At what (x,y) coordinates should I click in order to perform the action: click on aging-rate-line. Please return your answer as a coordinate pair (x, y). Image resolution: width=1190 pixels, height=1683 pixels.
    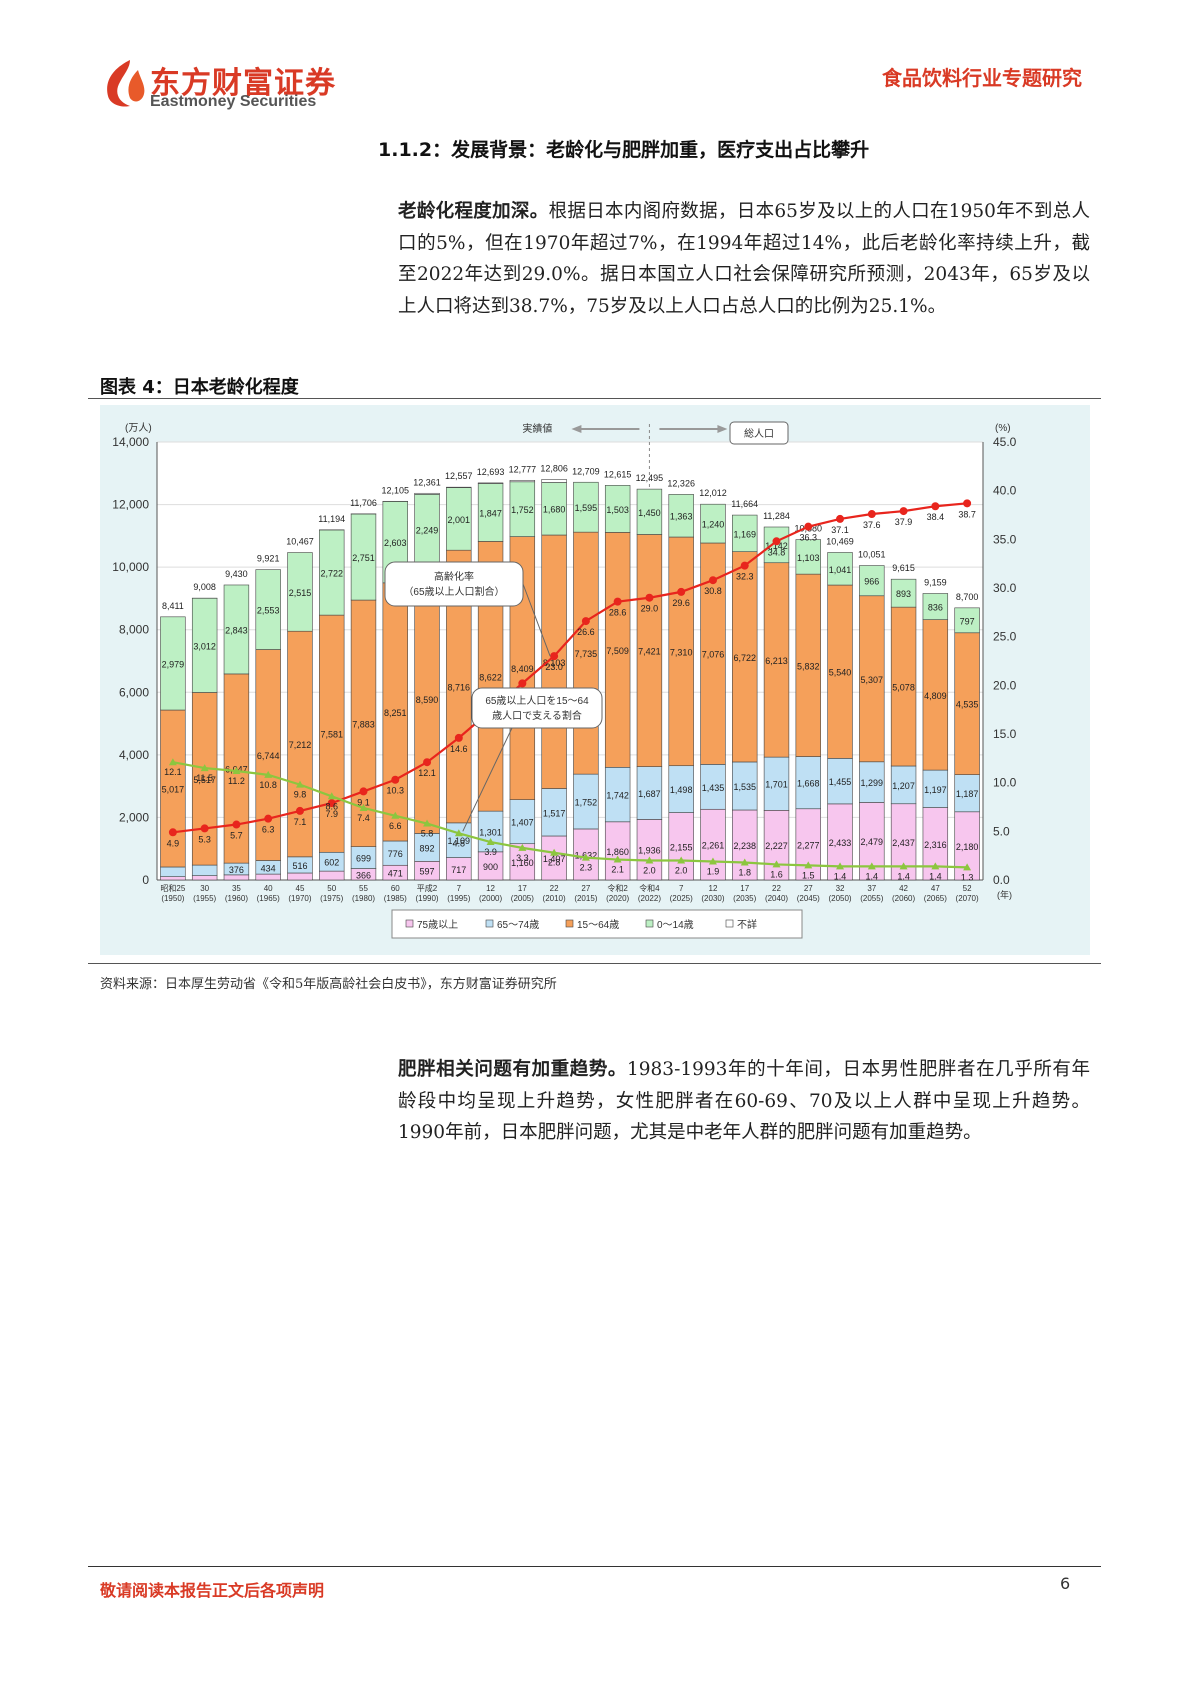
    Looking at the image, I should click on (570, 668).